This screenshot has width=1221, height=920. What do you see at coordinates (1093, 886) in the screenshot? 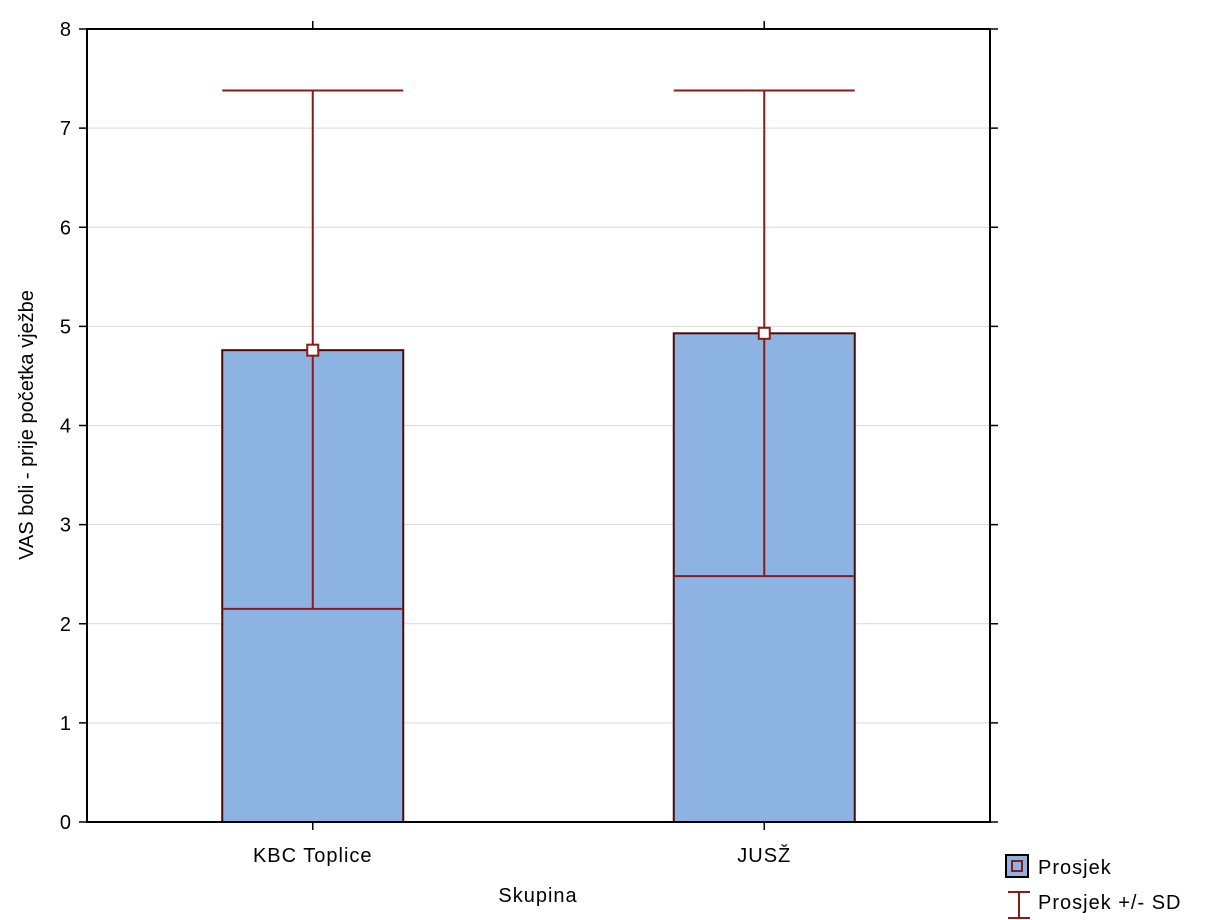
I see `legend: Prosjek Prosjek +/- SD` at bounding box center [1093, 886].